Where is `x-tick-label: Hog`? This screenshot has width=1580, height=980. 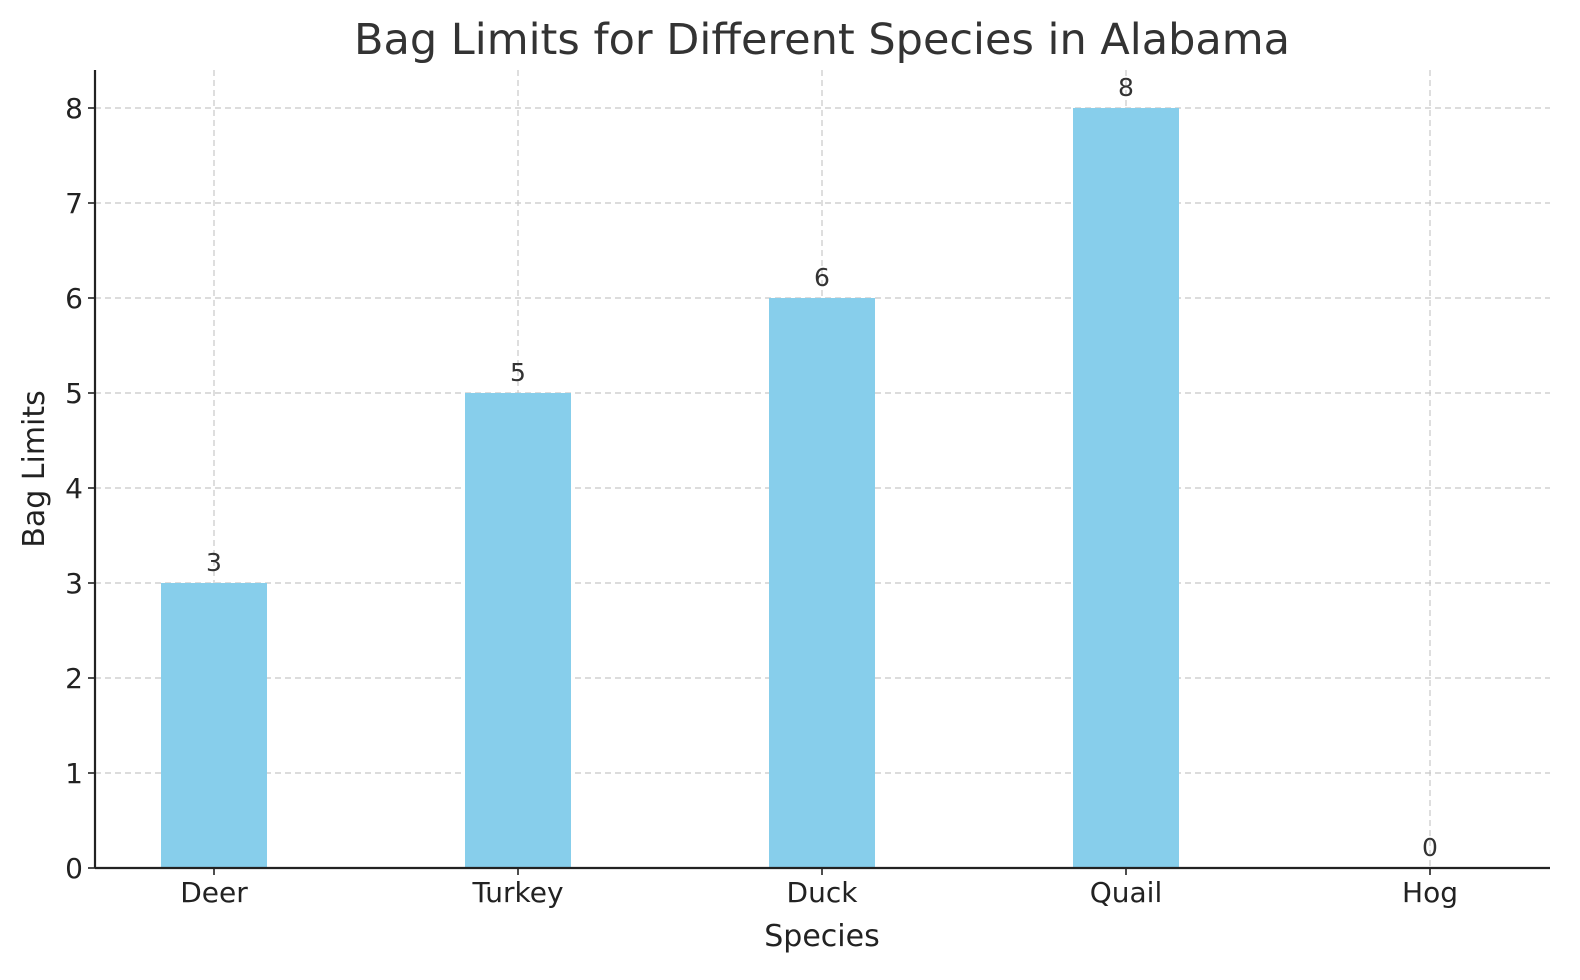 x-tick-label: Hog is located at coordinates (1430, 892).